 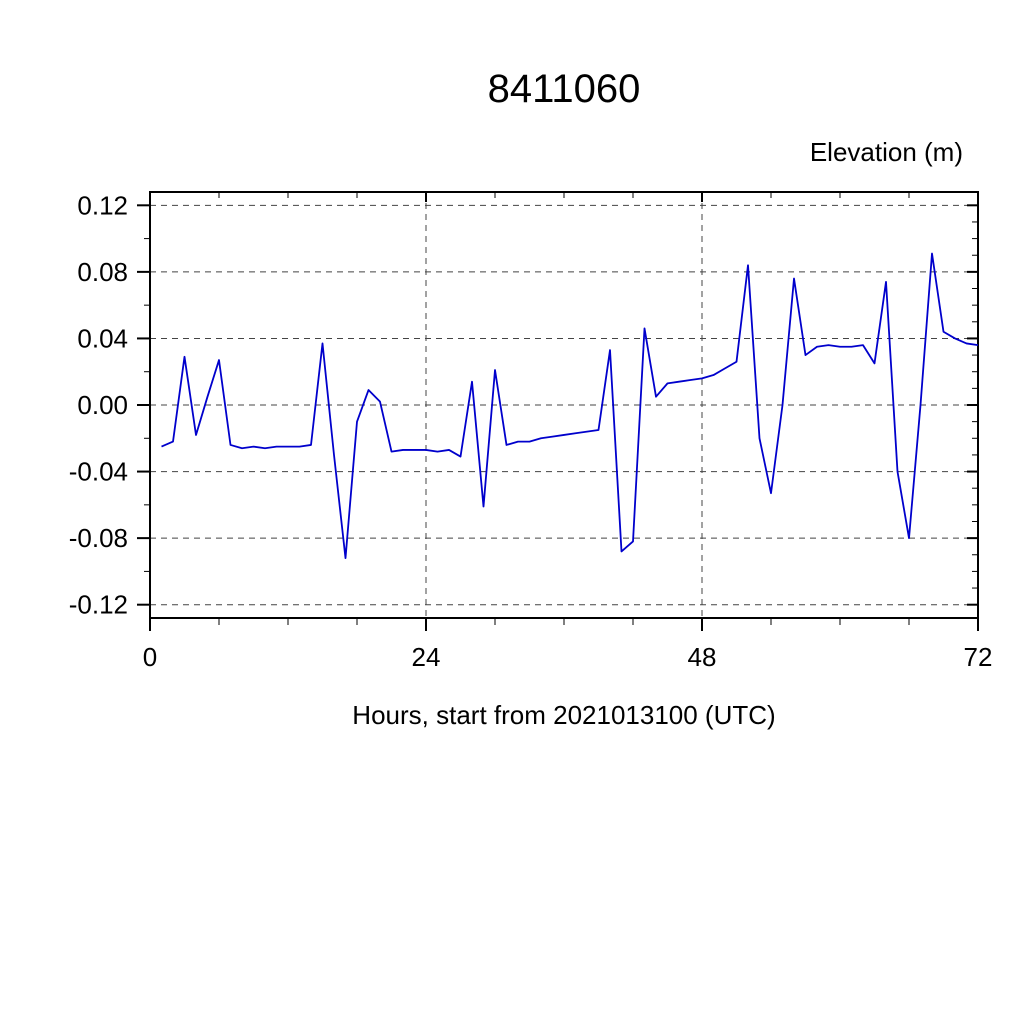 What do you see at coordinates (978, 657) in the screenshot?
I see `x-tick-label: 72` at bounding box center [978, 657].